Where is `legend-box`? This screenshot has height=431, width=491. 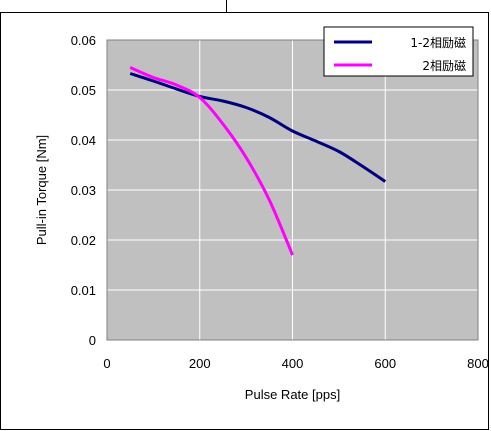
legend-box is located at coordinates (398, 51).